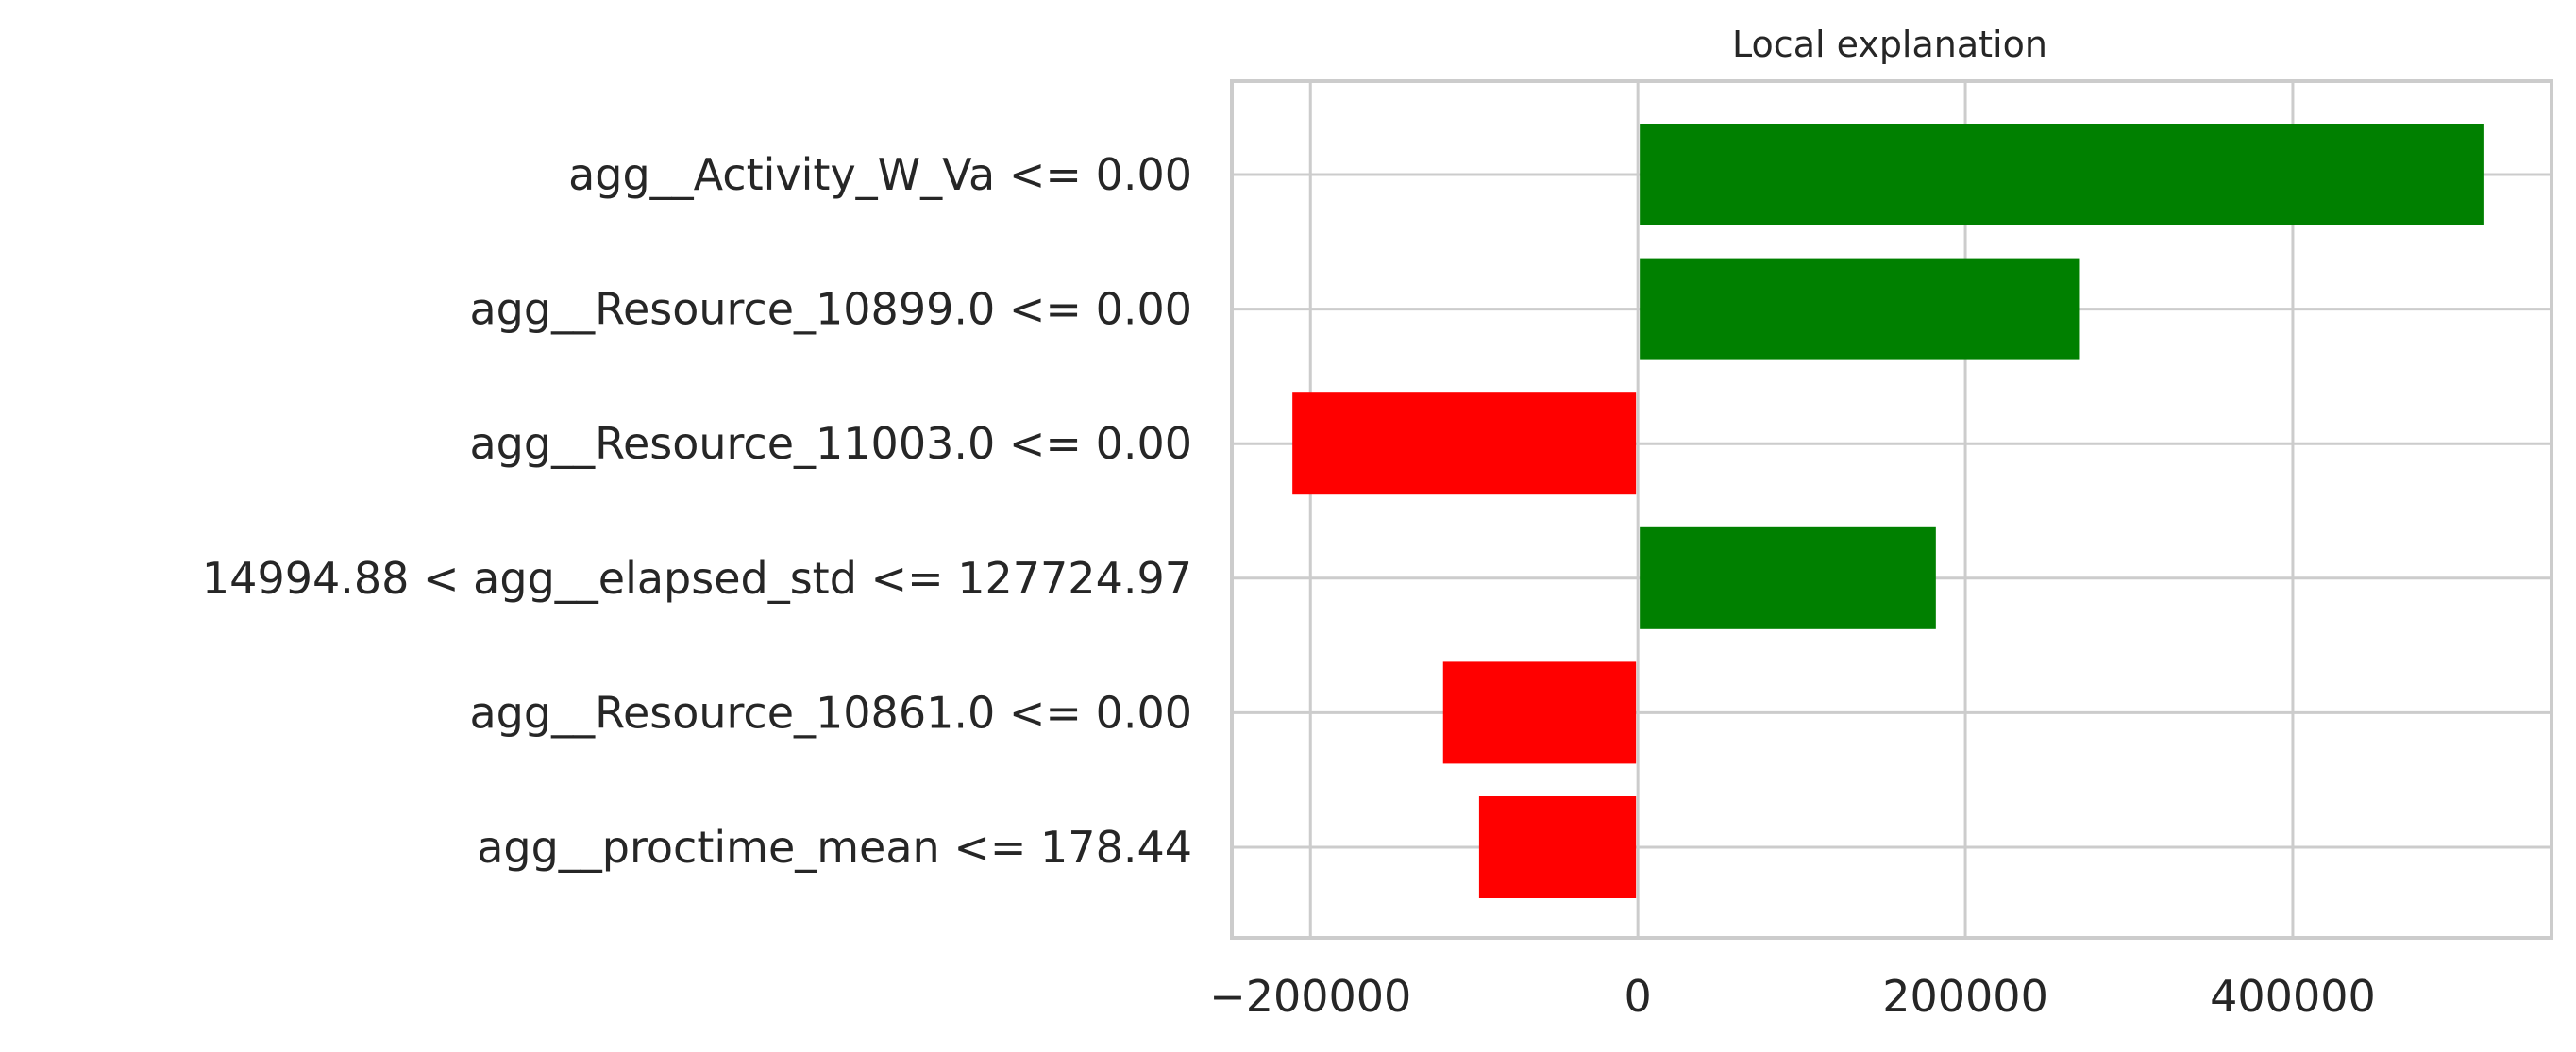 This screenshot has width=2576, height=1052. What do you see at coordinates (697, 578) in the screenshot?
I see `category-label: 14994.88 < agg__elapsed_std <= 127724.97` at bounding box center [697, 578].